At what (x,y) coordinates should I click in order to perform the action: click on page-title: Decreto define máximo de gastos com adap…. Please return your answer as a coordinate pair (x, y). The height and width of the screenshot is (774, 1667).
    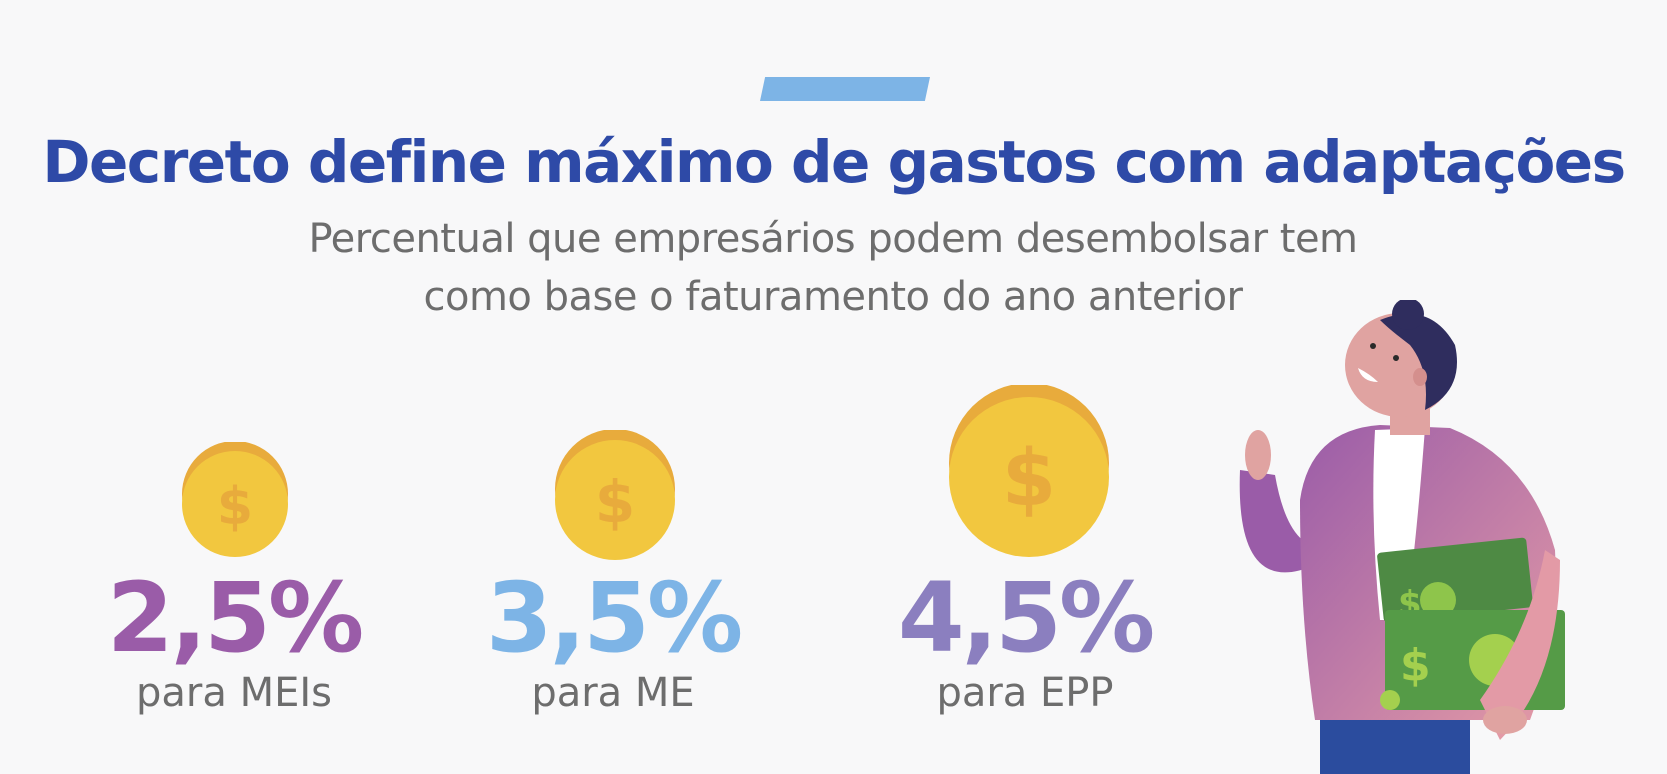
    Looking at the image, I should click on (834, 162).